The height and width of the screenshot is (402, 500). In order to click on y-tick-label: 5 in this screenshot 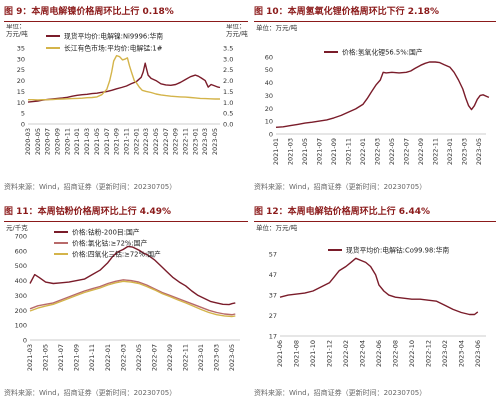, I will do `click(23, 114)`.